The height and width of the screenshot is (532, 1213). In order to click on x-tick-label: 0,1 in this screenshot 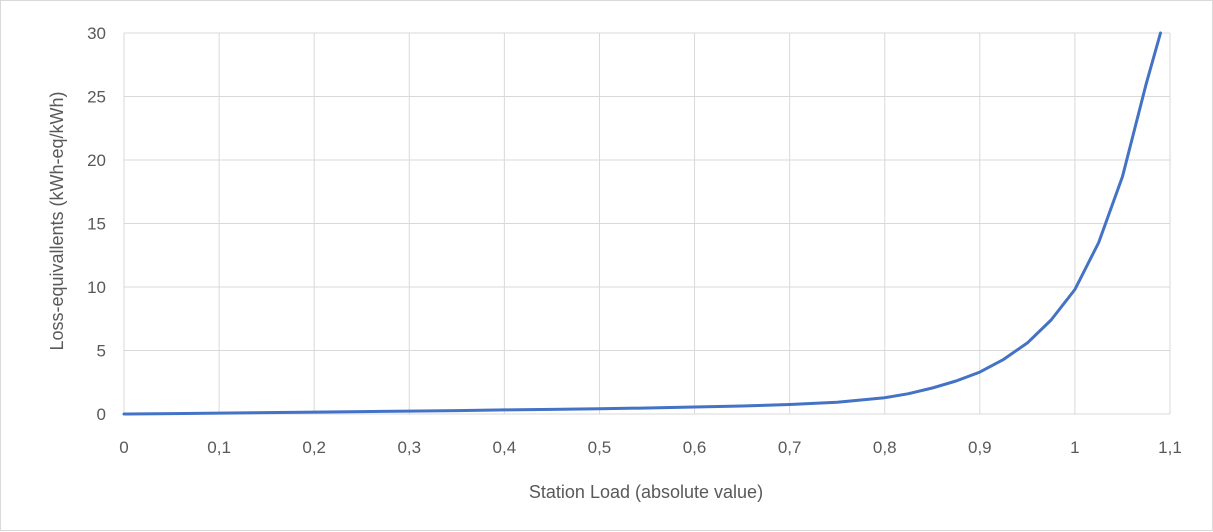, I will do `click(219, 447)`.